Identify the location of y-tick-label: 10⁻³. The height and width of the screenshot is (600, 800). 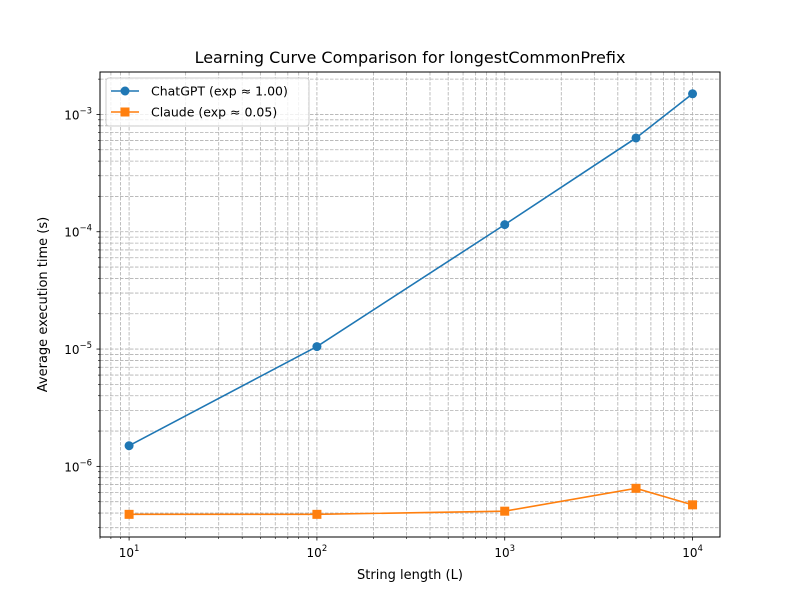
(78, 114).